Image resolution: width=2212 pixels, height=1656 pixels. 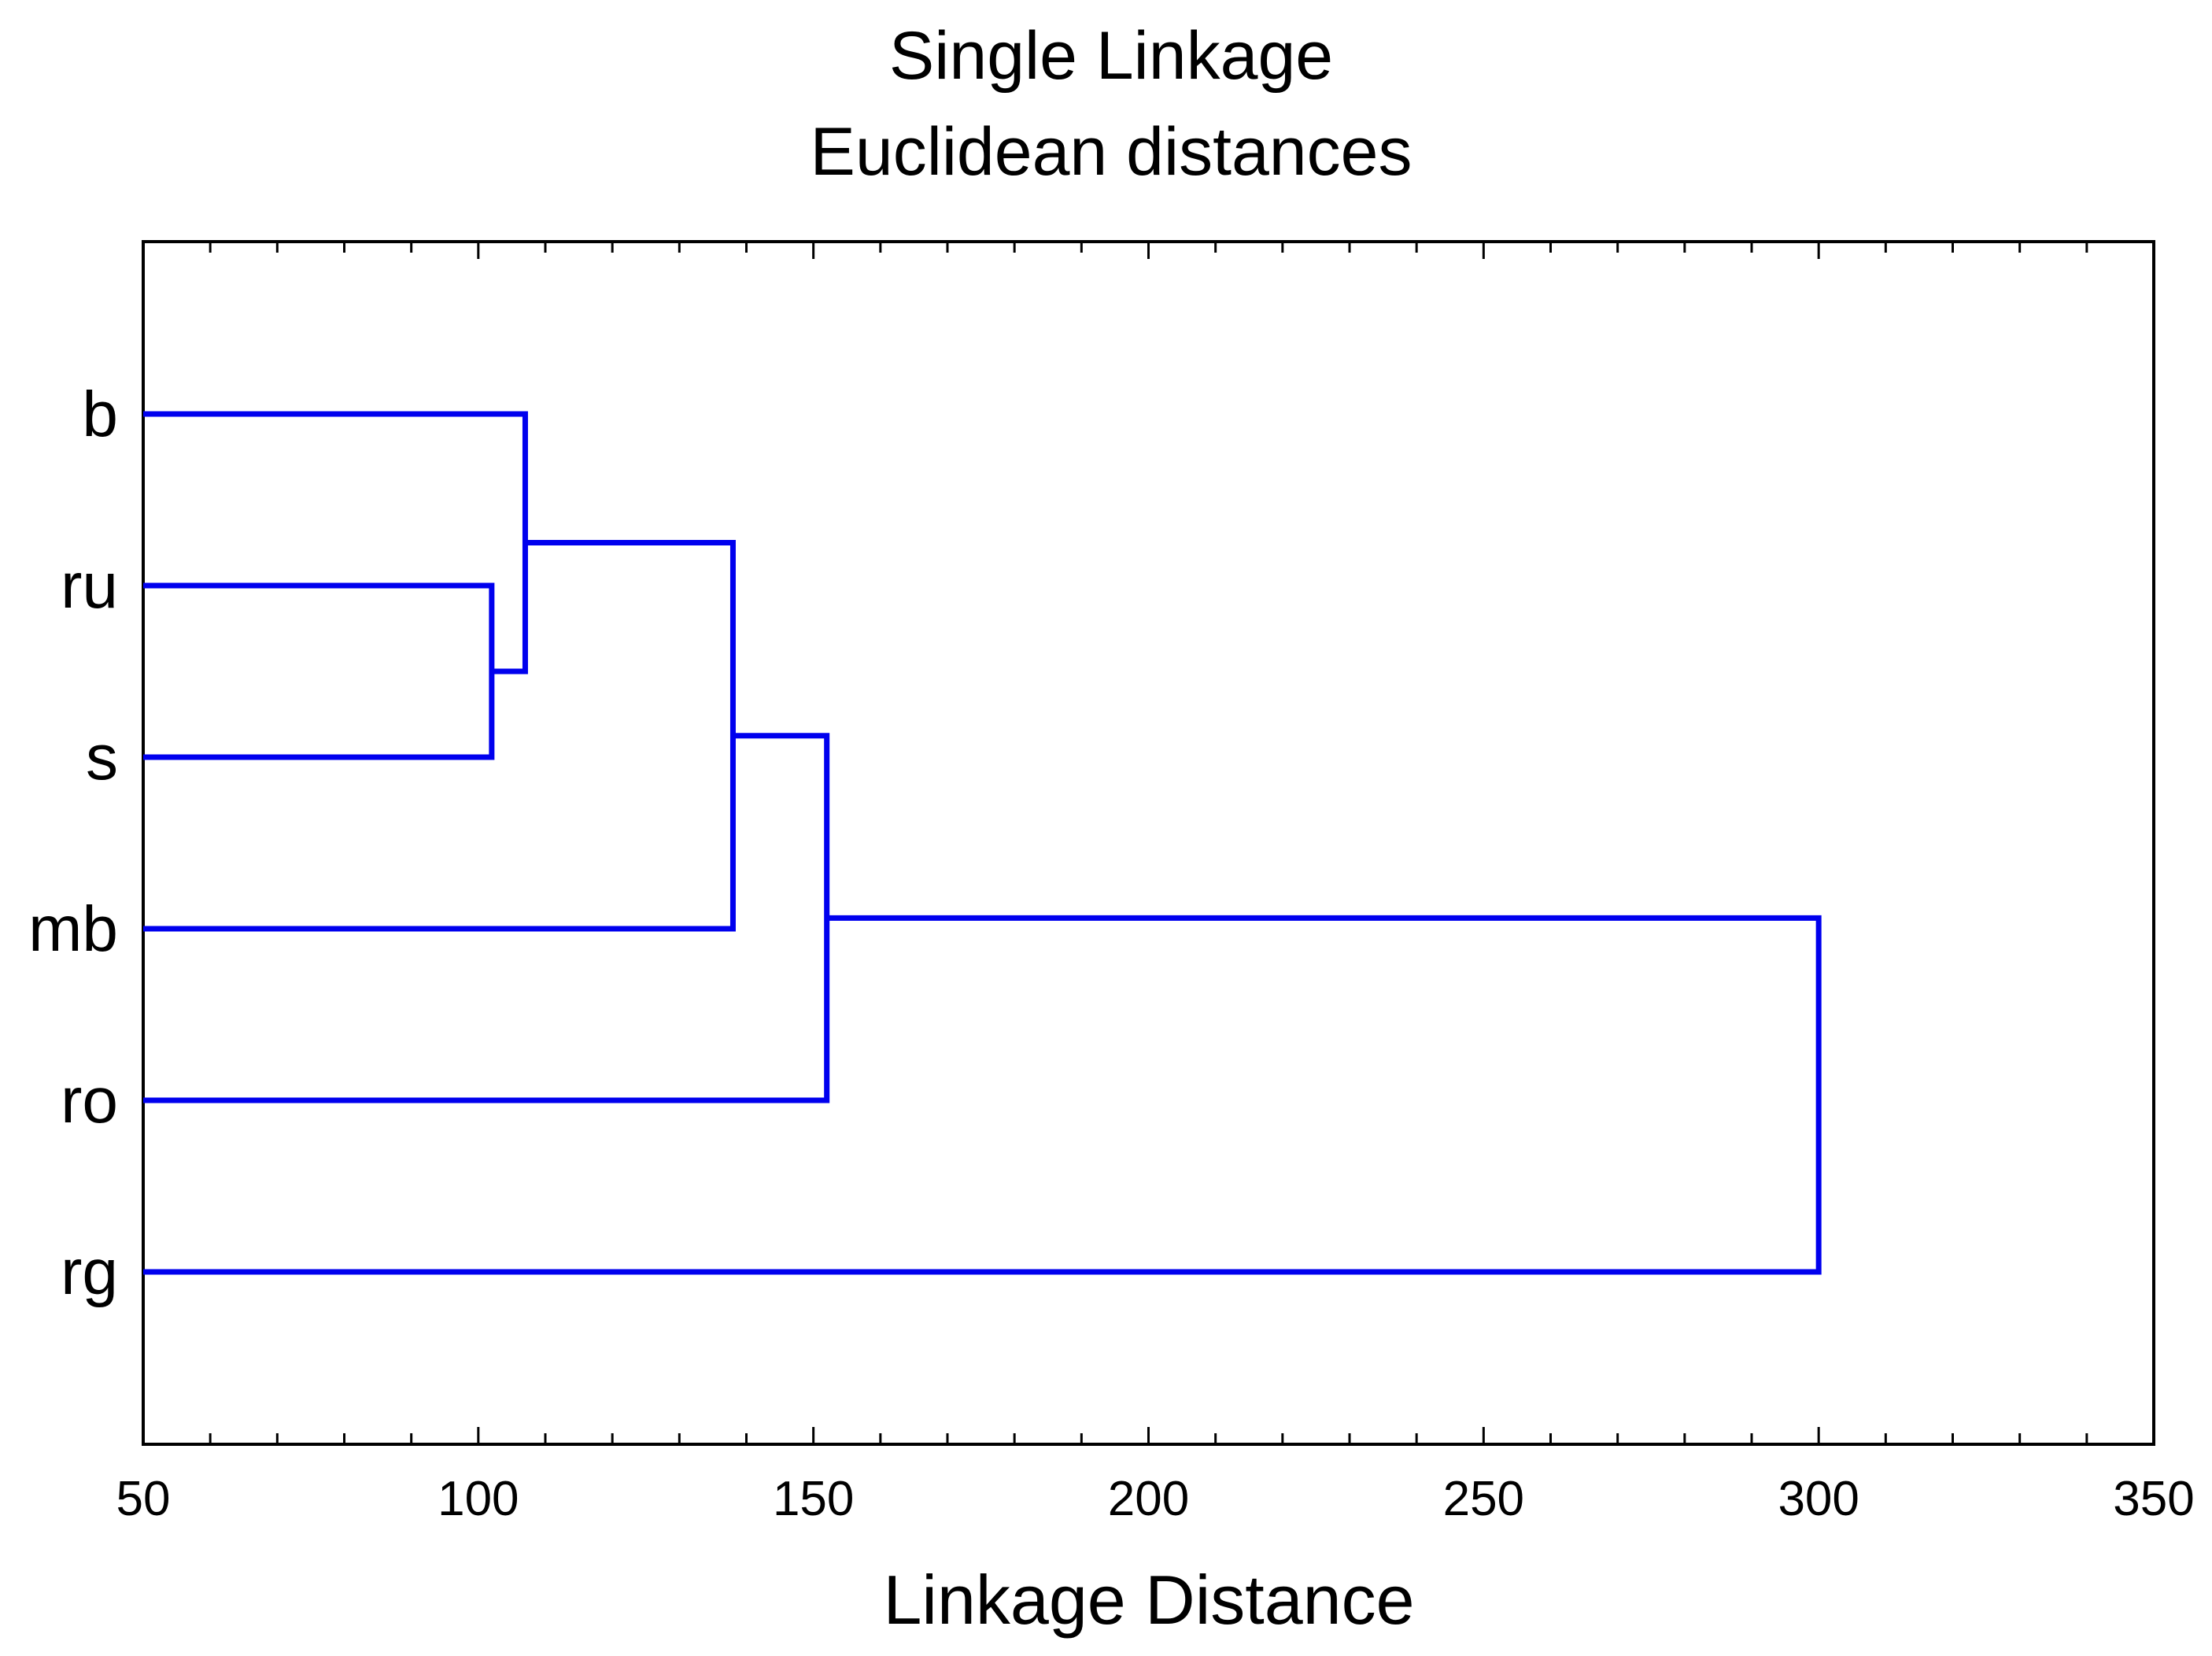 What do you see at coordinates (102, 757) in the screenshot?
I see `leaf-label: s` at bounding box center [102, 757].